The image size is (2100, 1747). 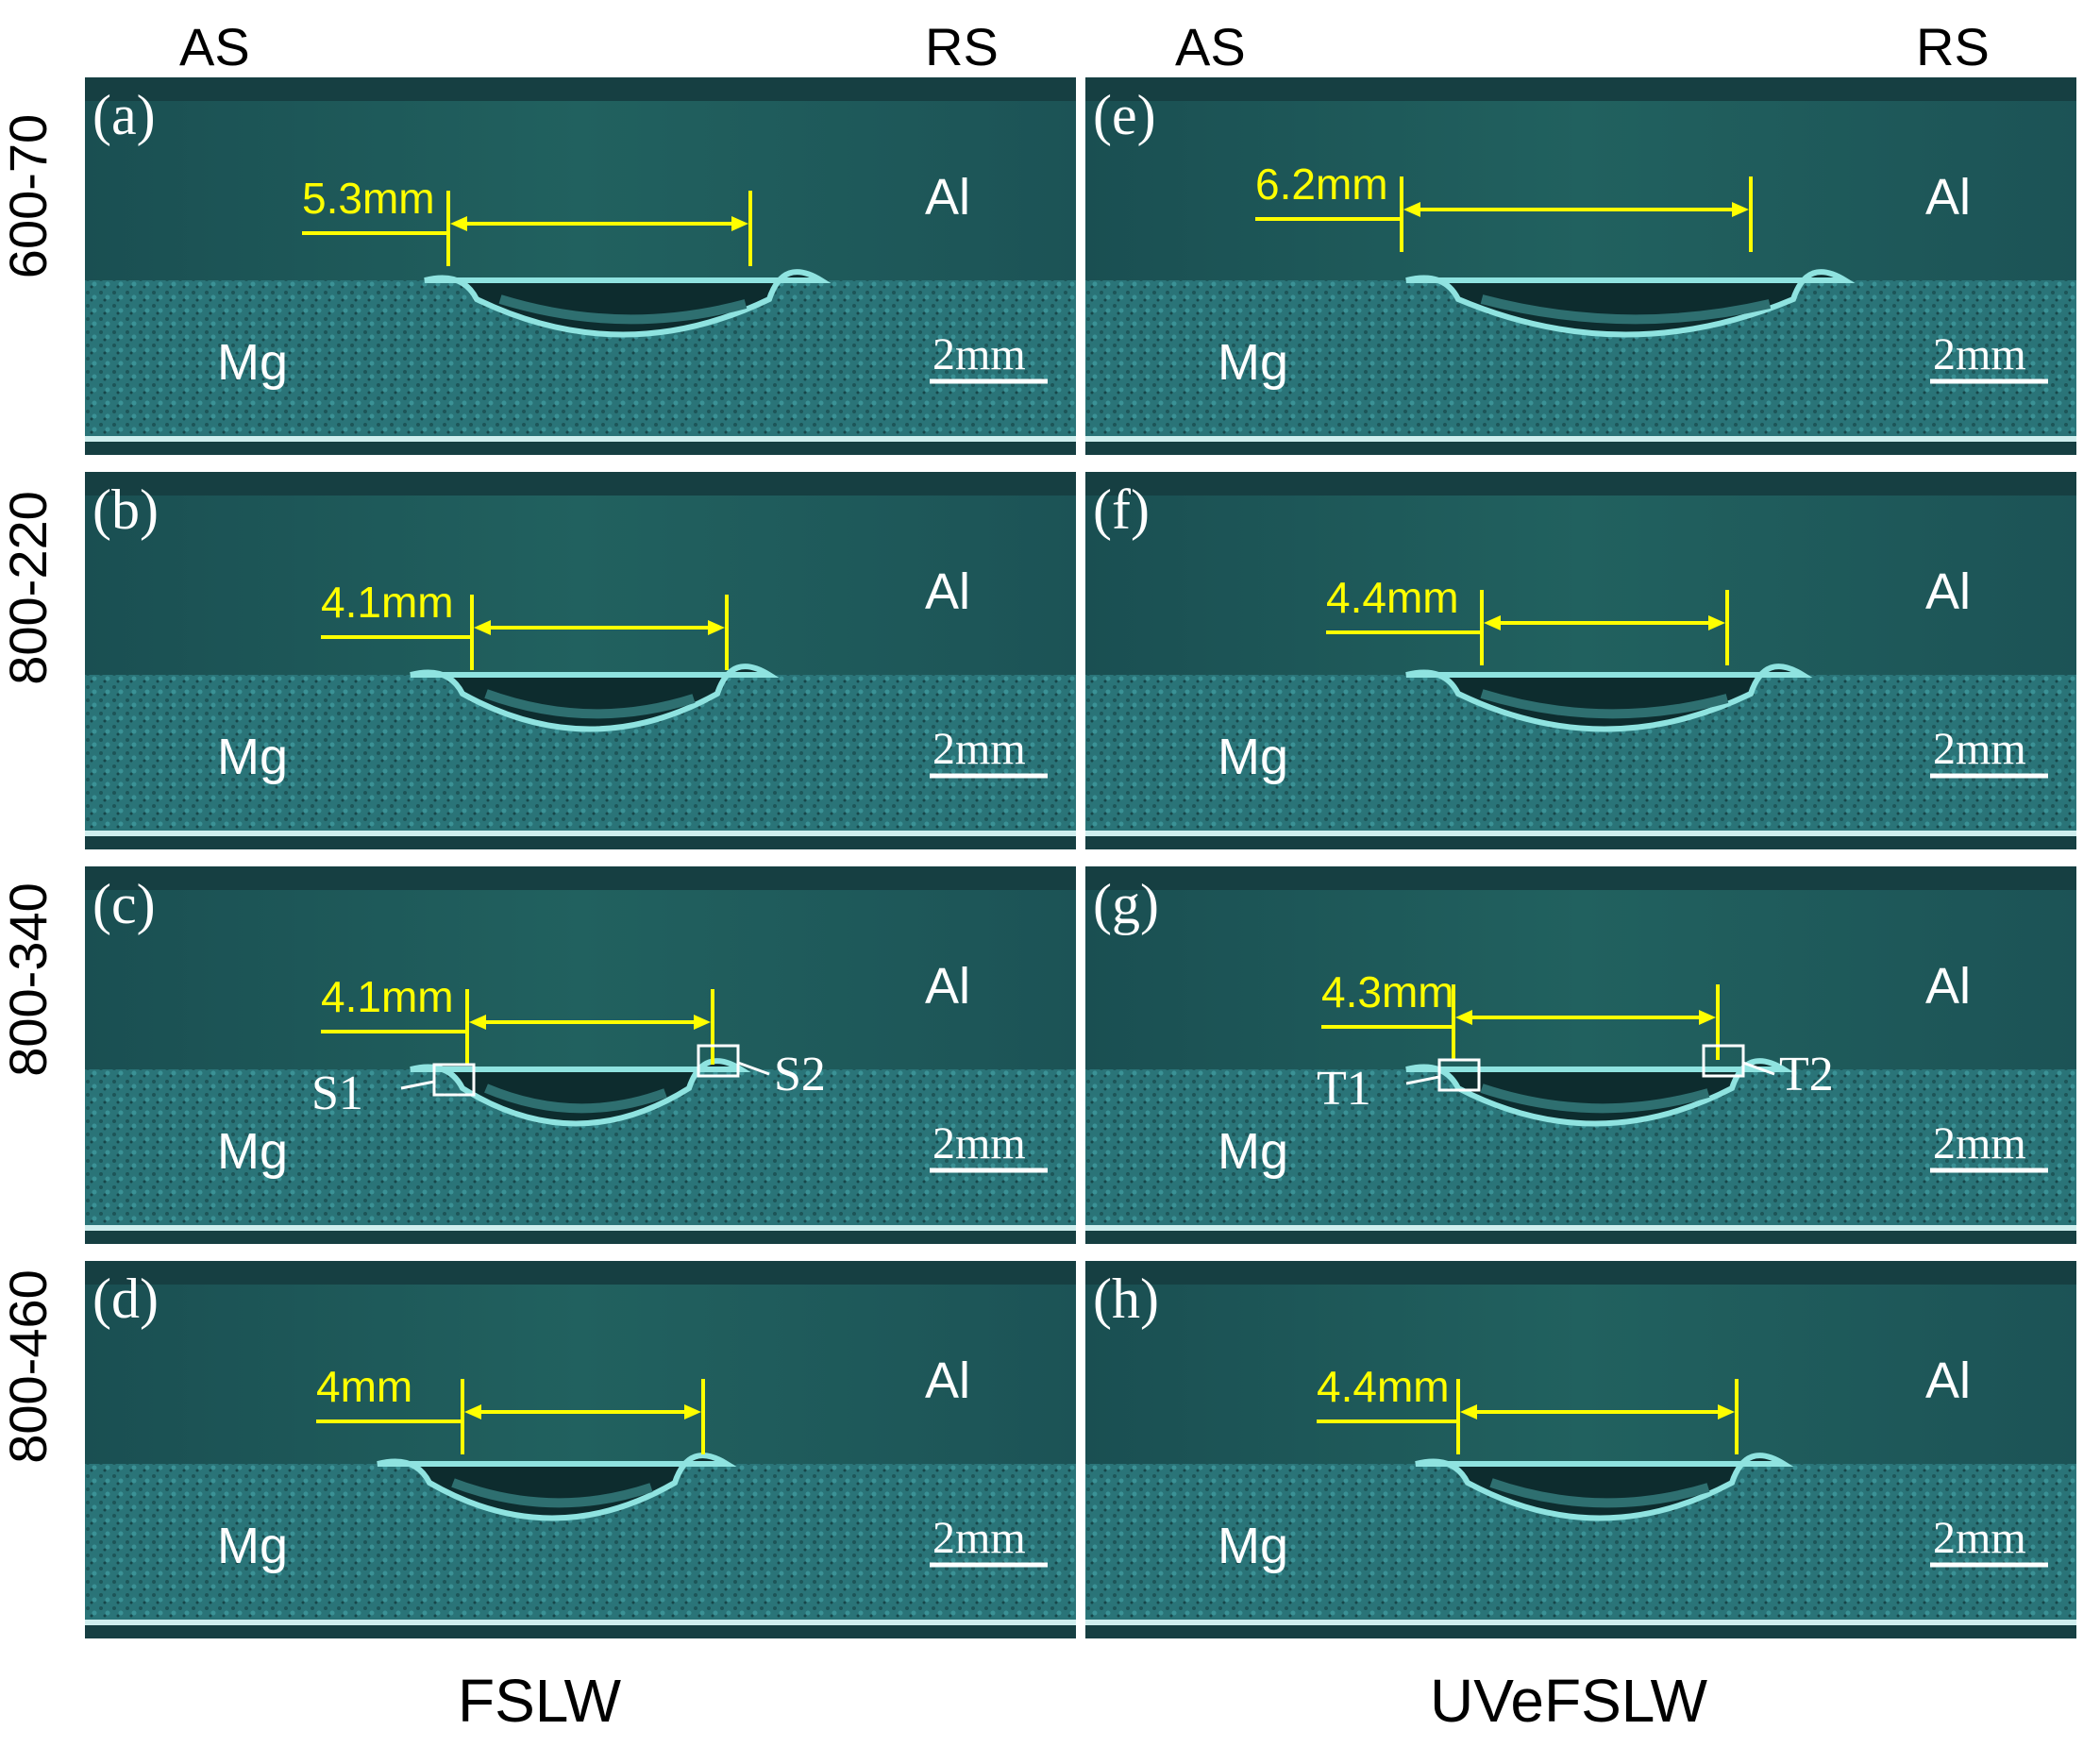 I want to click on left-as-header: AS, so click(x=214, y=46).